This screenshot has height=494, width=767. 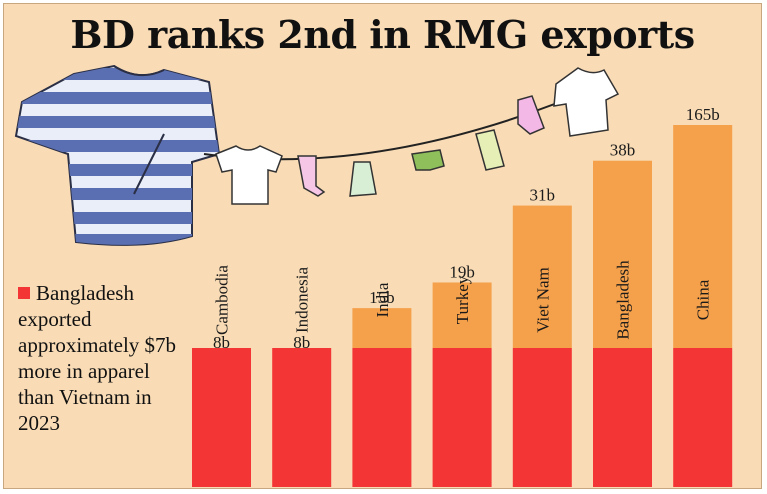 I want to click on category-label: China, so click(x=703, y=299).